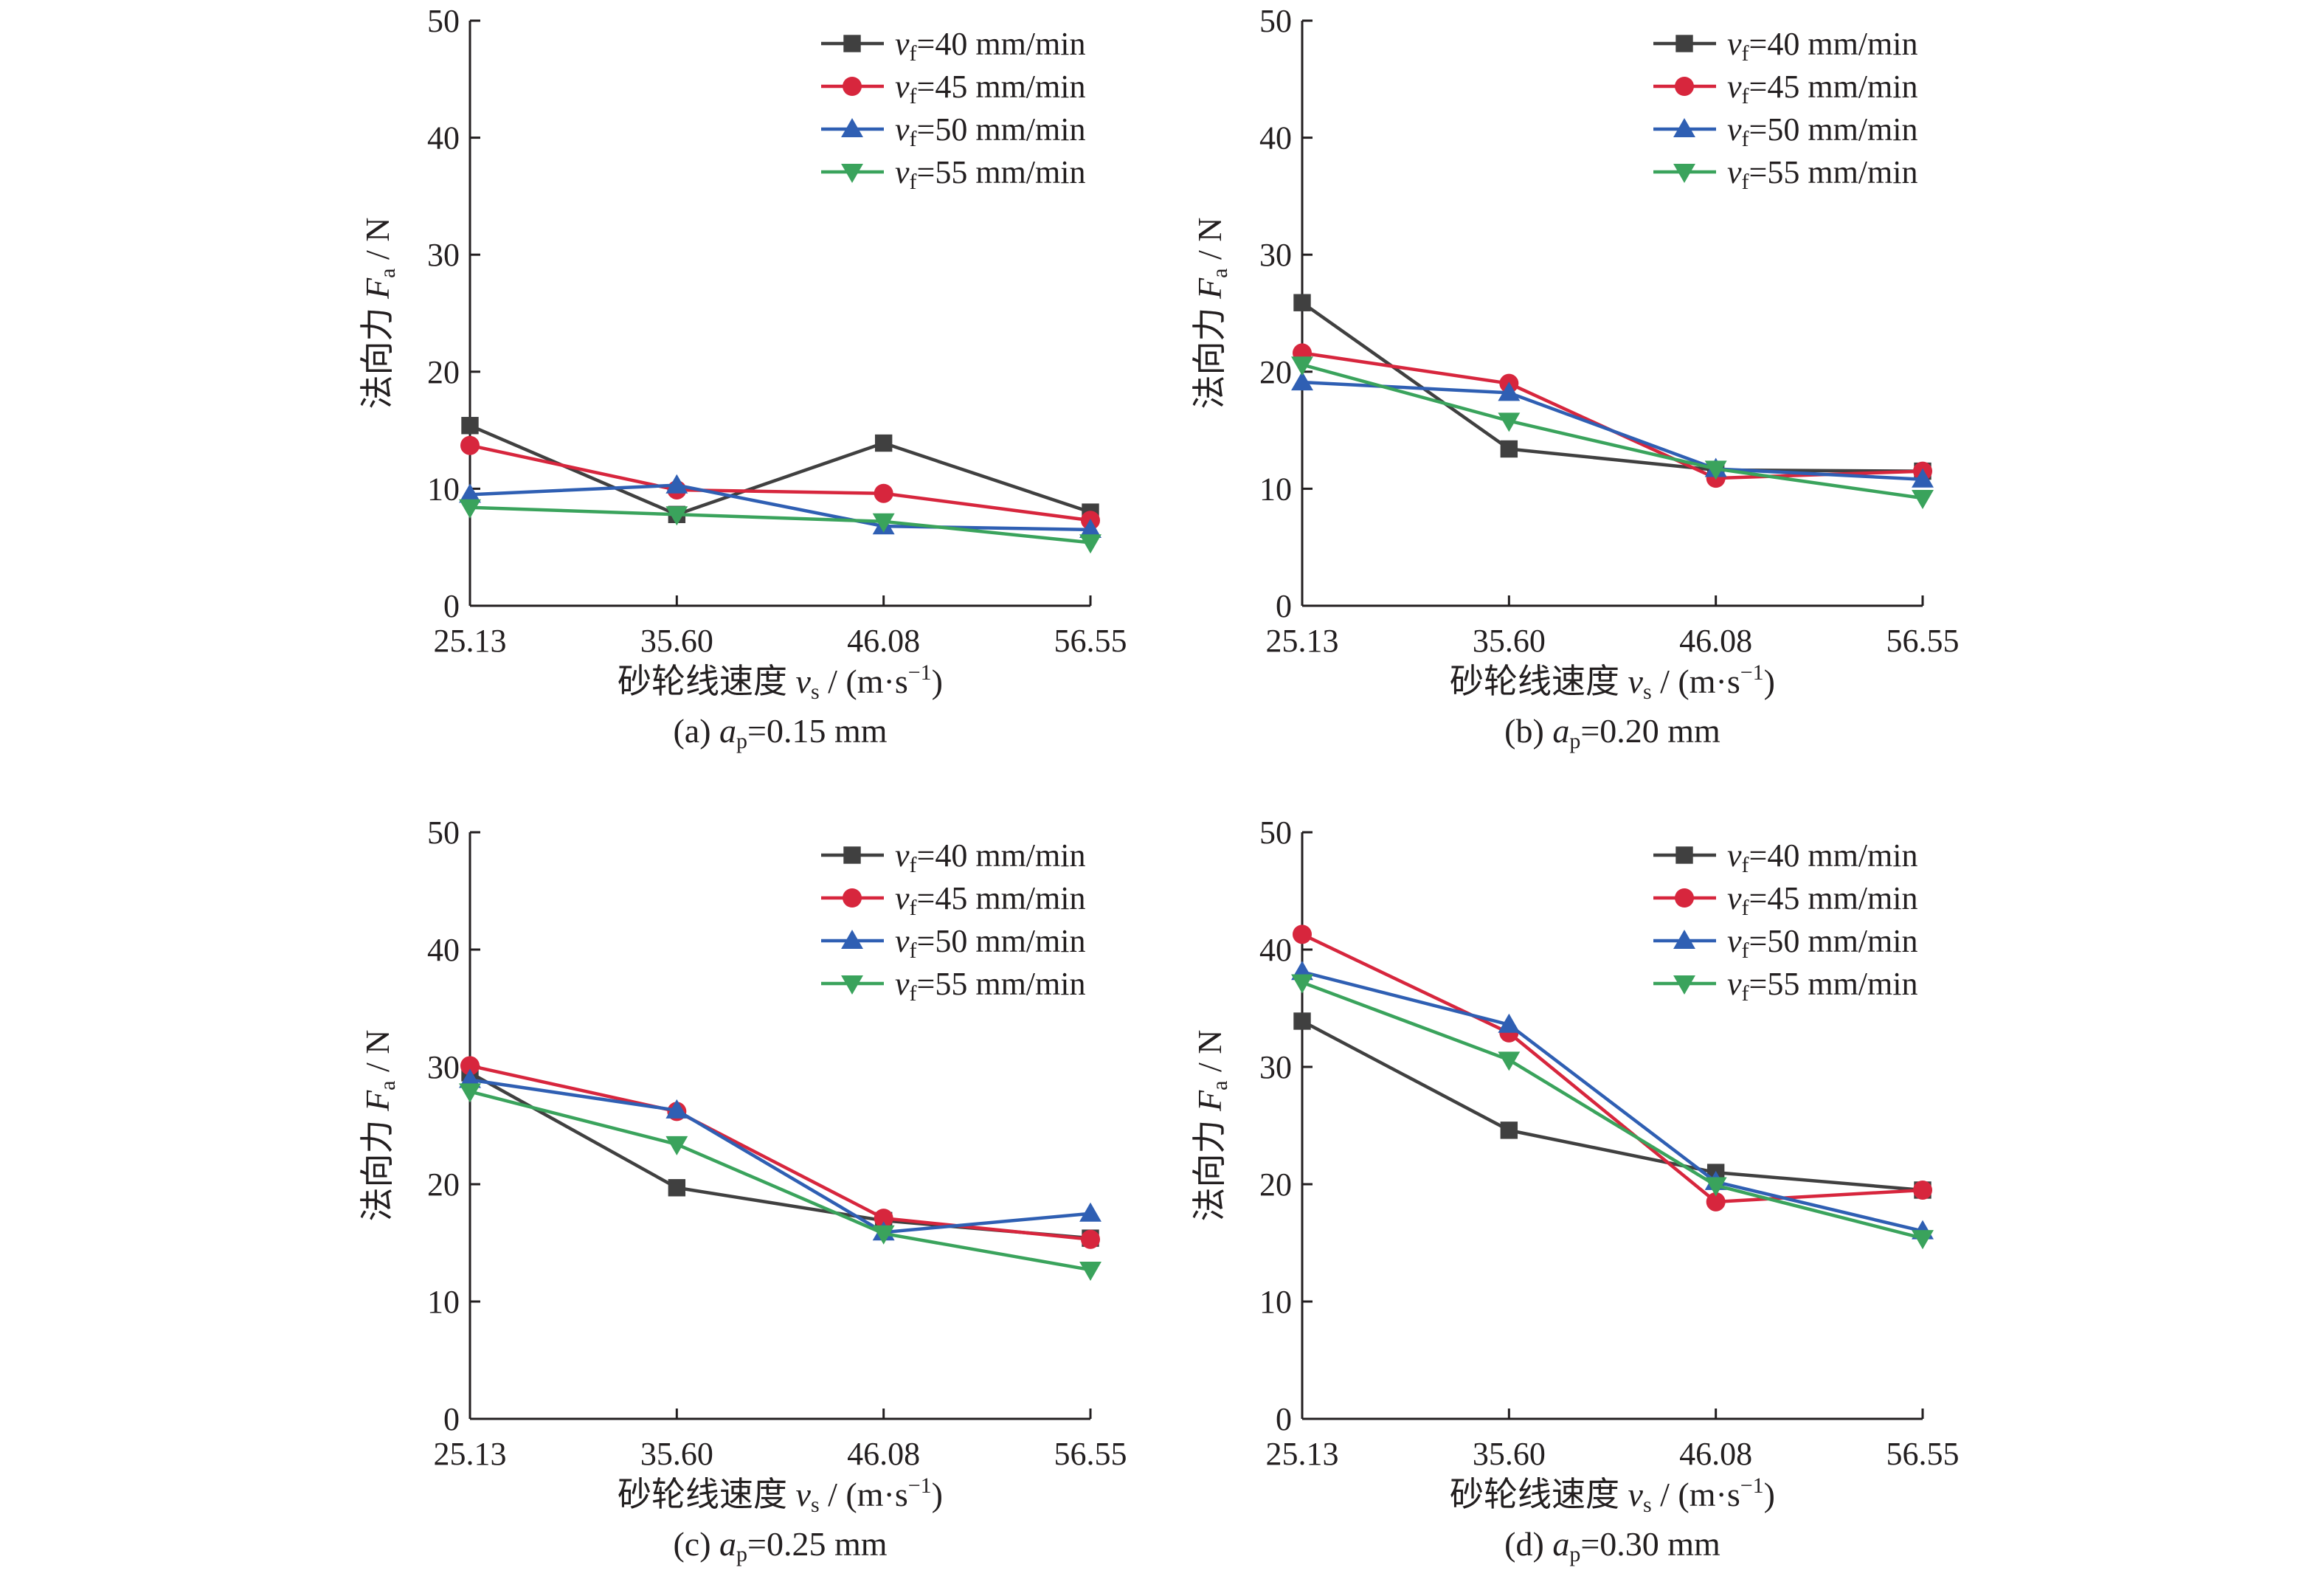 The image size is (2324, 1576). Describe the element at coordinates (780, 732) in the screenshot. I see `panel-caption: (a) ap=0.15 mm` at that location.